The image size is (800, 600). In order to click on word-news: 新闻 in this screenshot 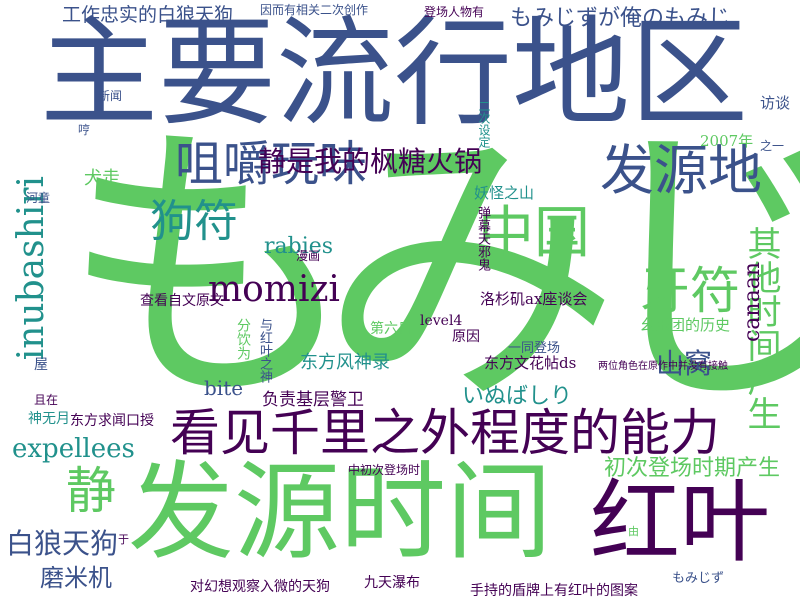, I will do `click(110, 96)`.